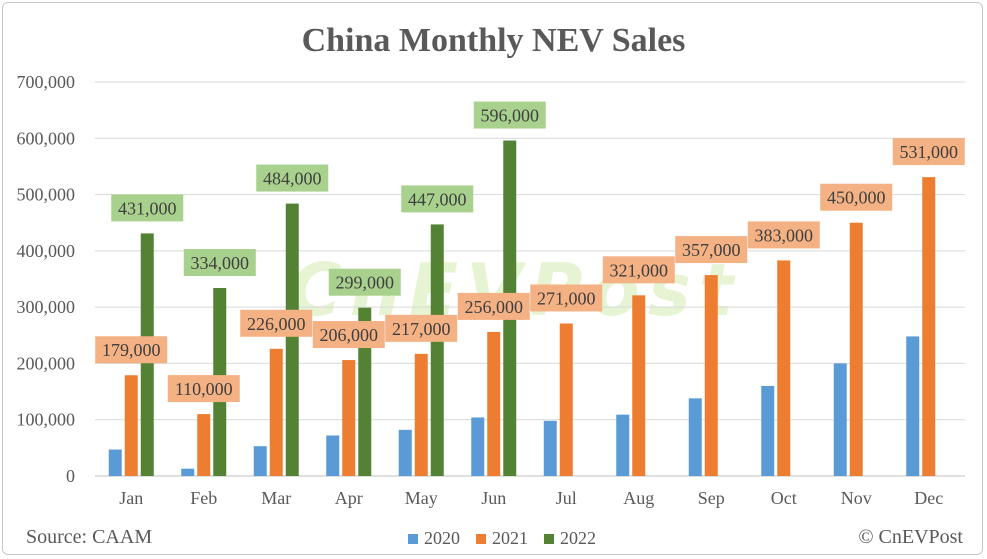  I want to click on data-label-box-2021-sep, so click(711, 250).